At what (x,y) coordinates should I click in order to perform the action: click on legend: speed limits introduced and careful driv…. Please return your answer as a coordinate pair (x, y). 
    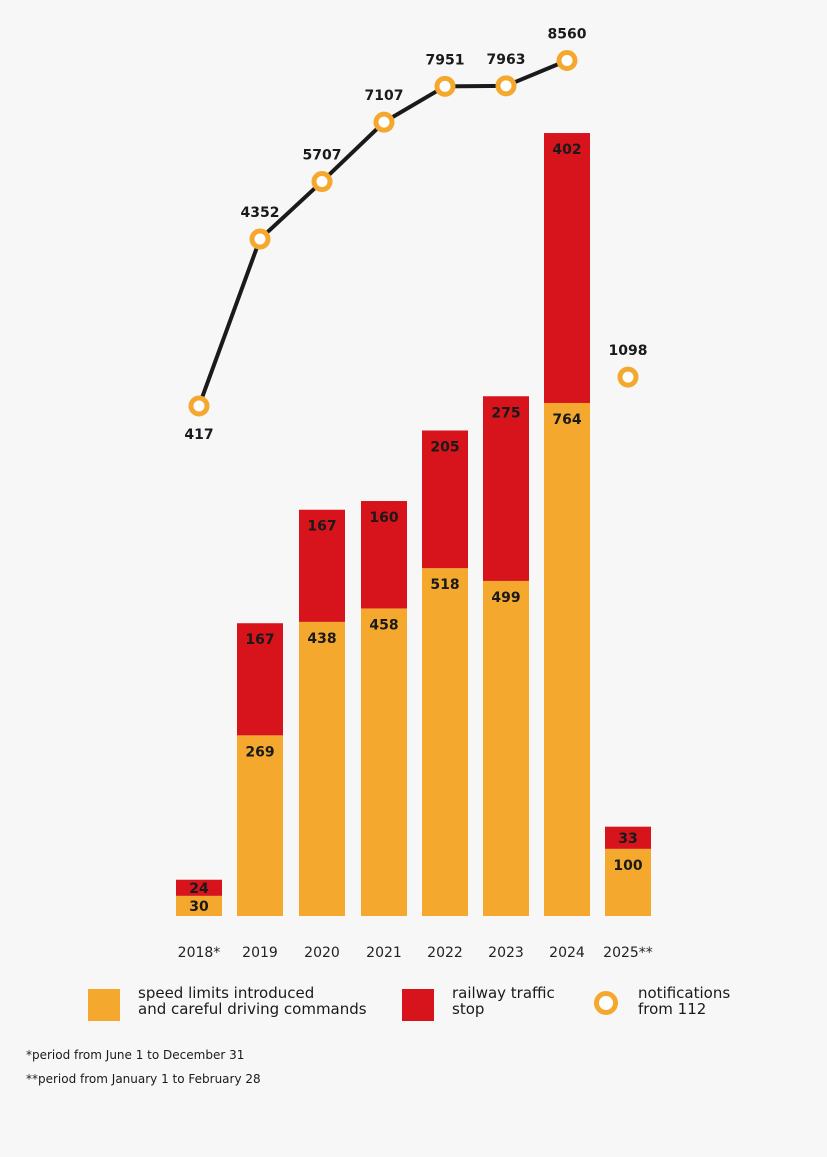
    Looking at the image, I should click on (413, 1010).